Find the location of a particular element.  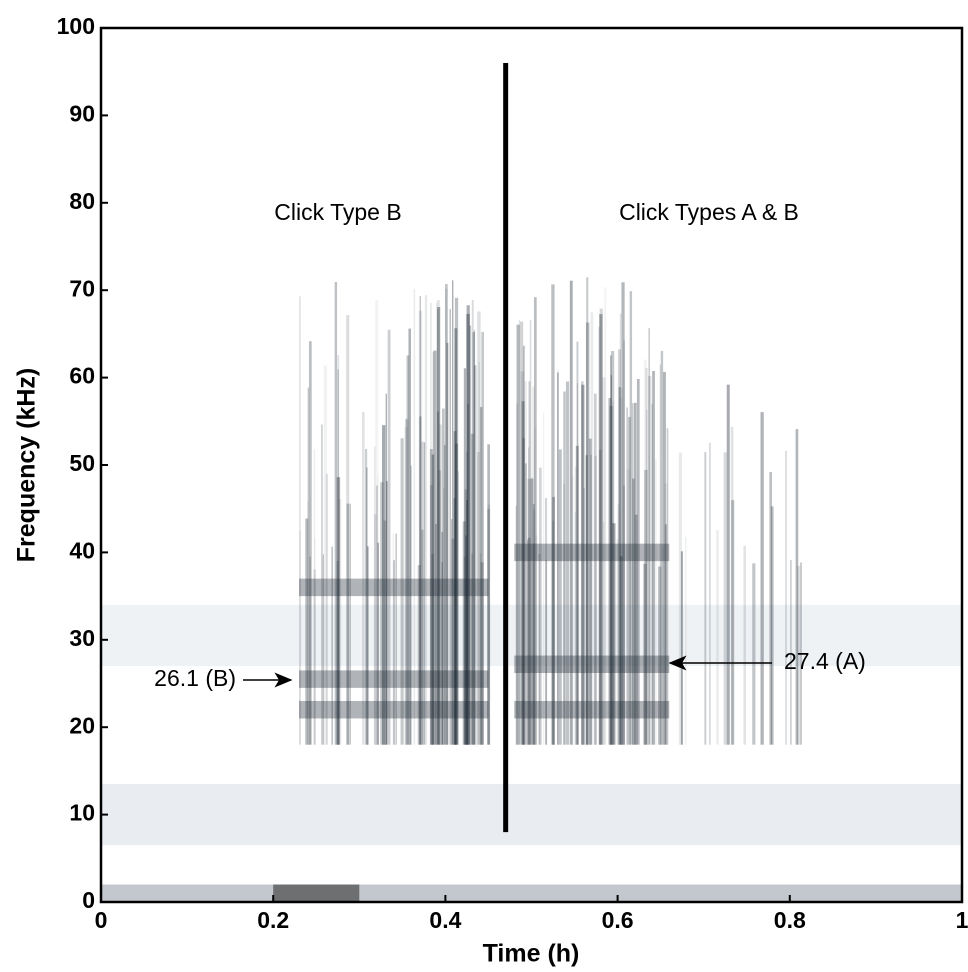

annotation: 27.4 (A) is located at coordinates (825, 661).